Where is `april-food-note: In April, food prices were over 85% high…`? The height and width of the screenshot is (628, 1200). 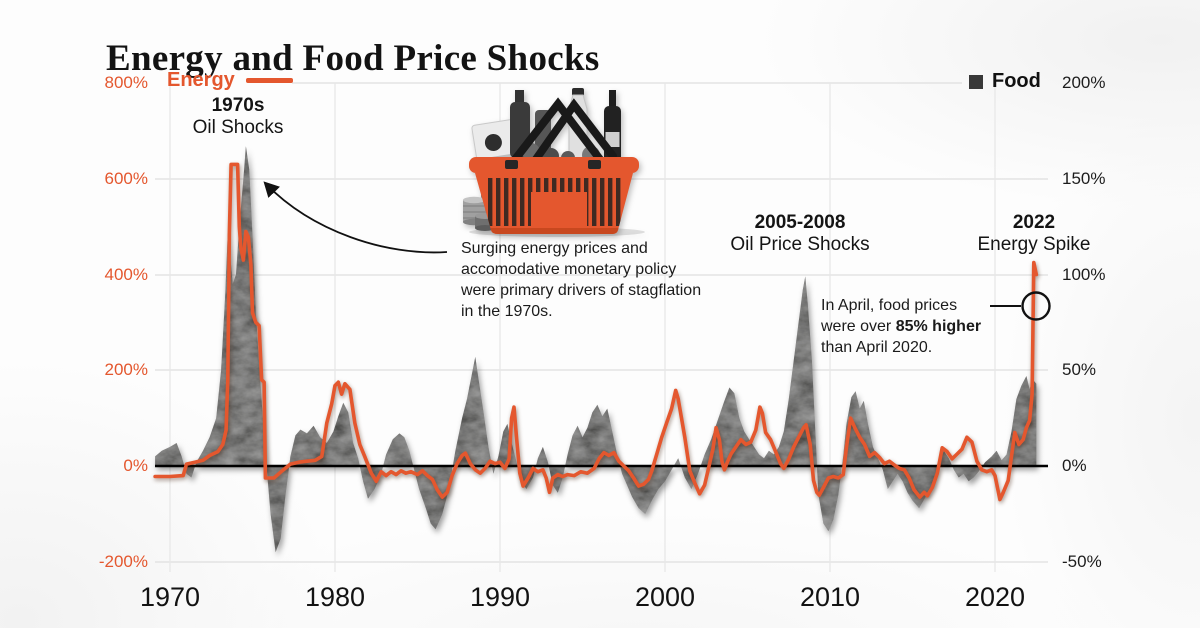
april-food-note: In April, food prices were over 85% high… is located at coordinates (908, 326).